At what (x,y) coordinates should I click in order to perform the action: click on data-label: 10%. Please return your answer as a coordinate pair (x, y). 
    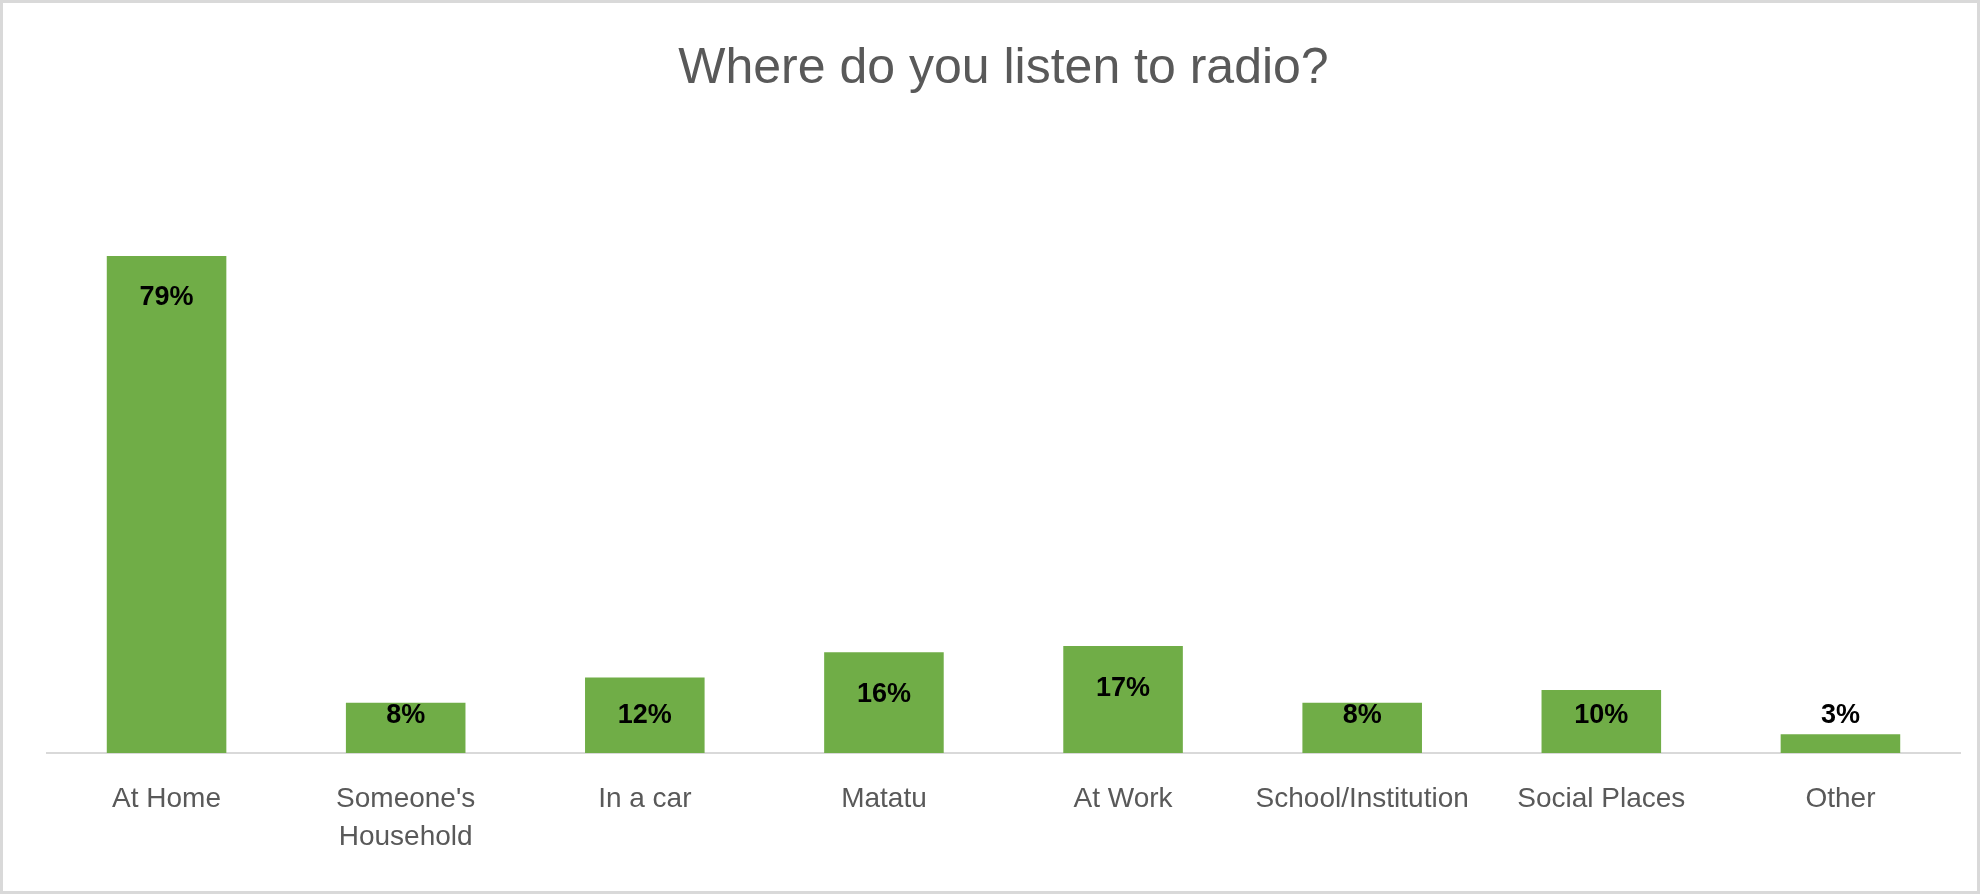
    Looking at the image, I should click on (1601, 714).